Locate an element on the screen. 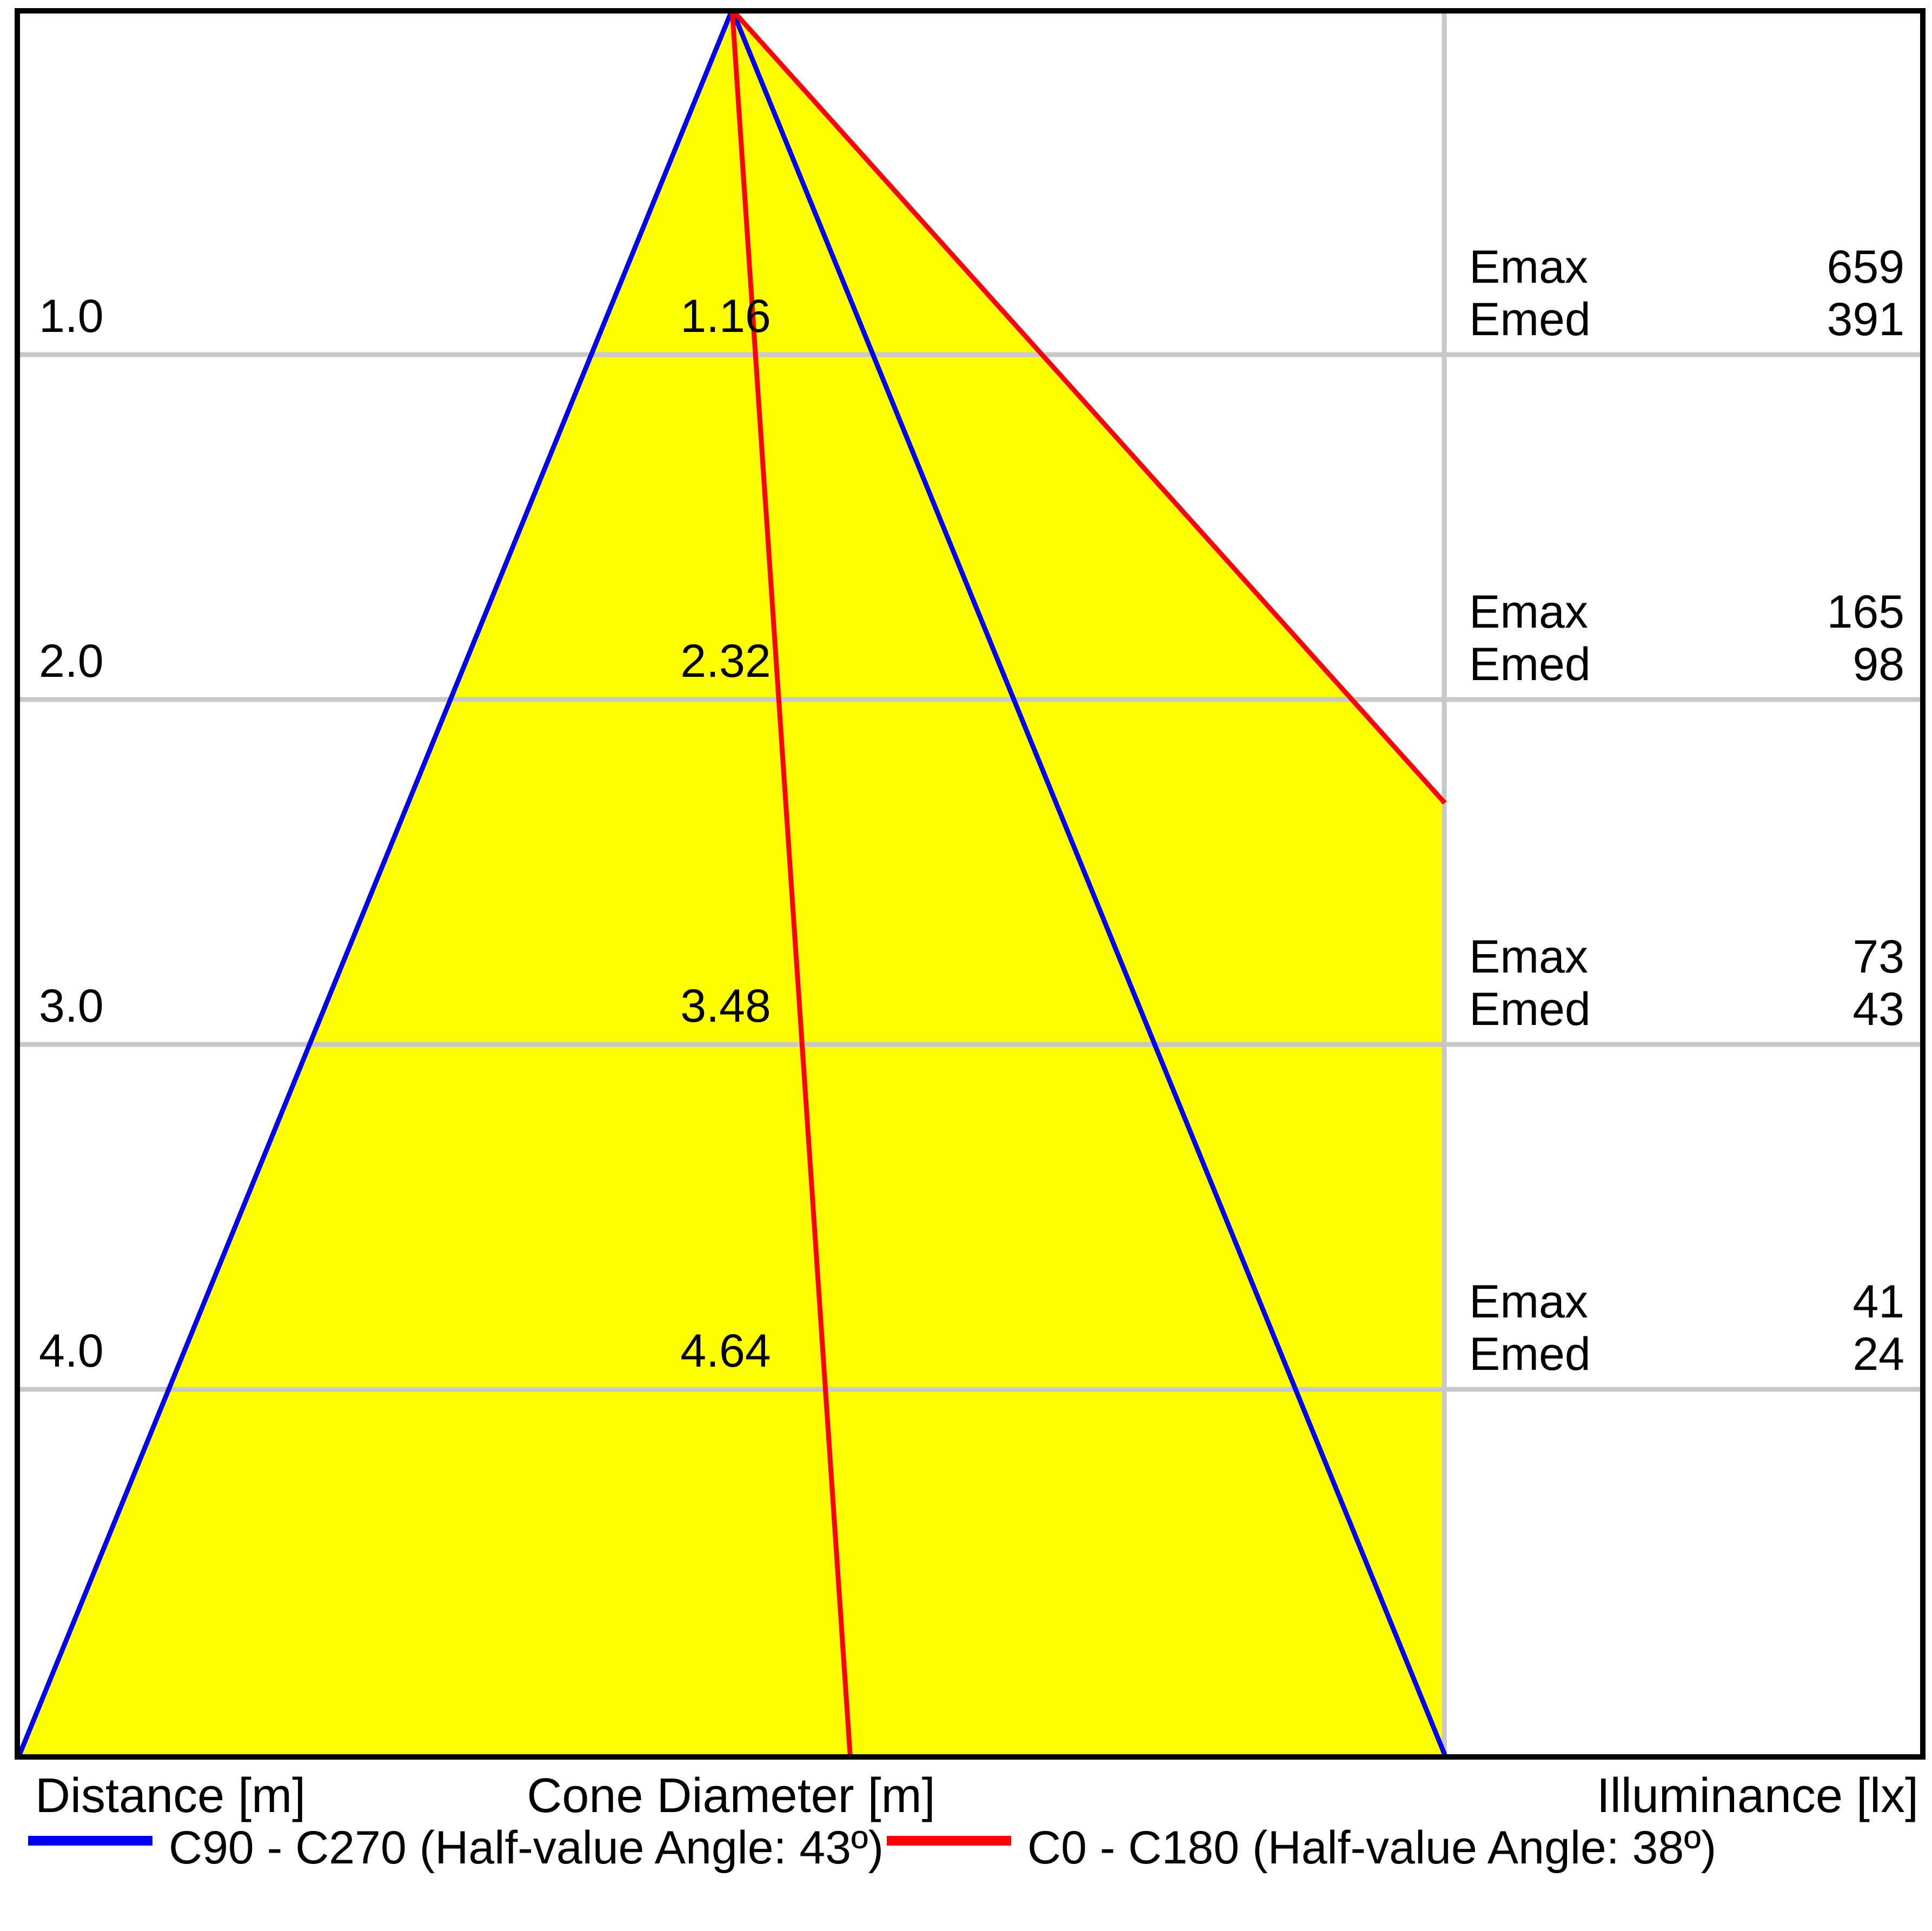  emed-value: 24 is located at coordinates (1878, 1354).